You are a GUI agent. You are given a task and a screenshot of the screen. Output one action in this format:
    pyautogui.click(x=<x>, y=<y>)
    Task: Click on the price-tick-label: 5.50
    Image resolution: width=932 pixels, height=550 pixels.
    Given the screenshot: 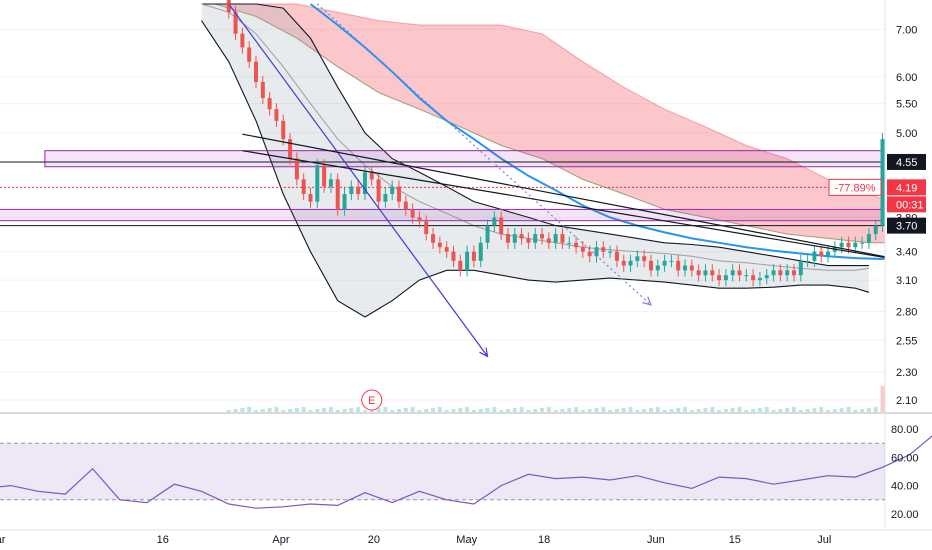 What is the action you would take?
    pyautogui.click(x=906, y=105)
    